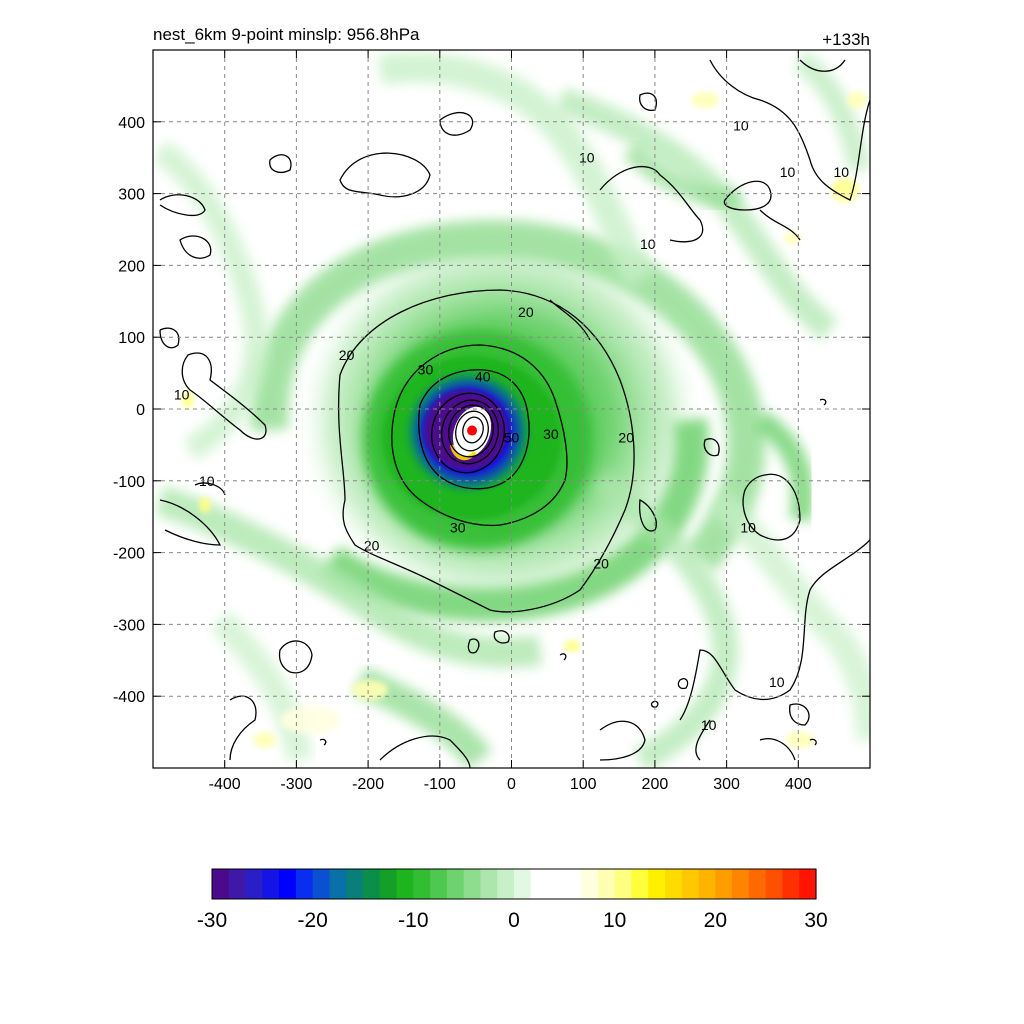  I want to click on colorbar-frame, so click(514, 884).